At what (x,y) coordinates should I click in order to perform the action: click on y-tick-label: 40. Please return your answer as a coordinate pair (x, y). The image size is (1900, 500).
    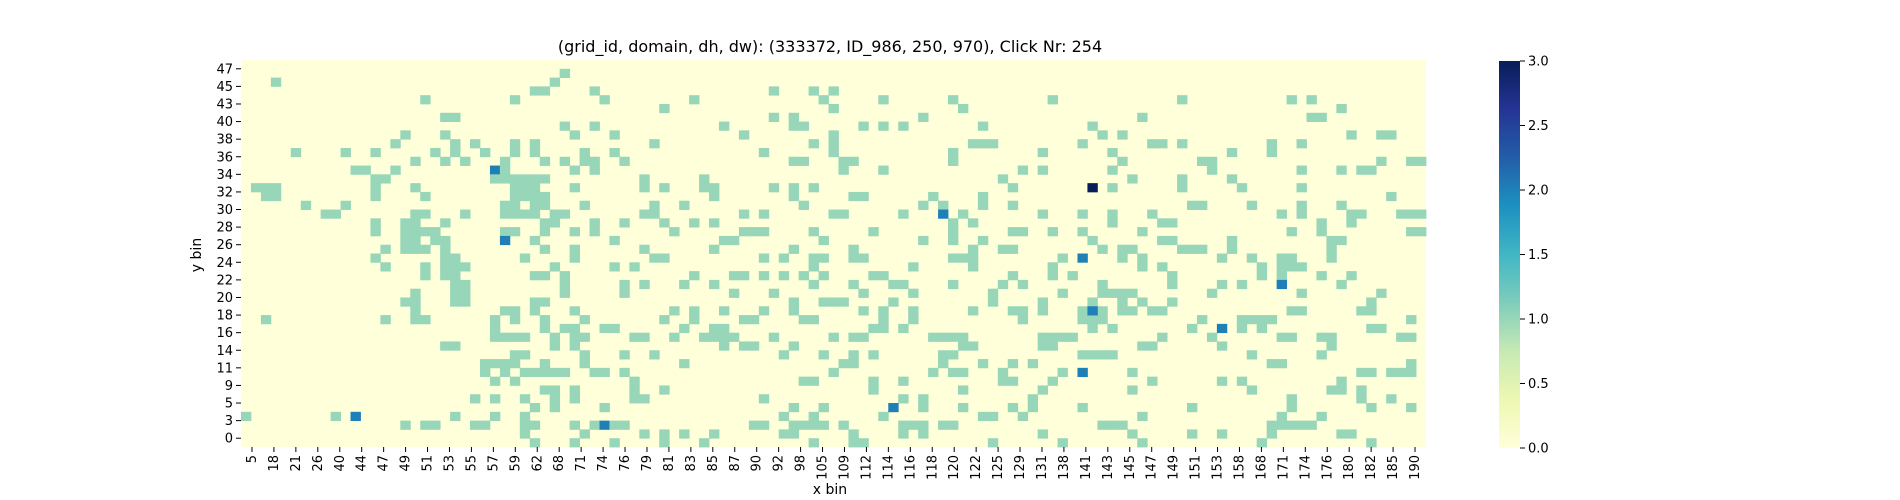
    Looking at the image, I should click on (224, 122).